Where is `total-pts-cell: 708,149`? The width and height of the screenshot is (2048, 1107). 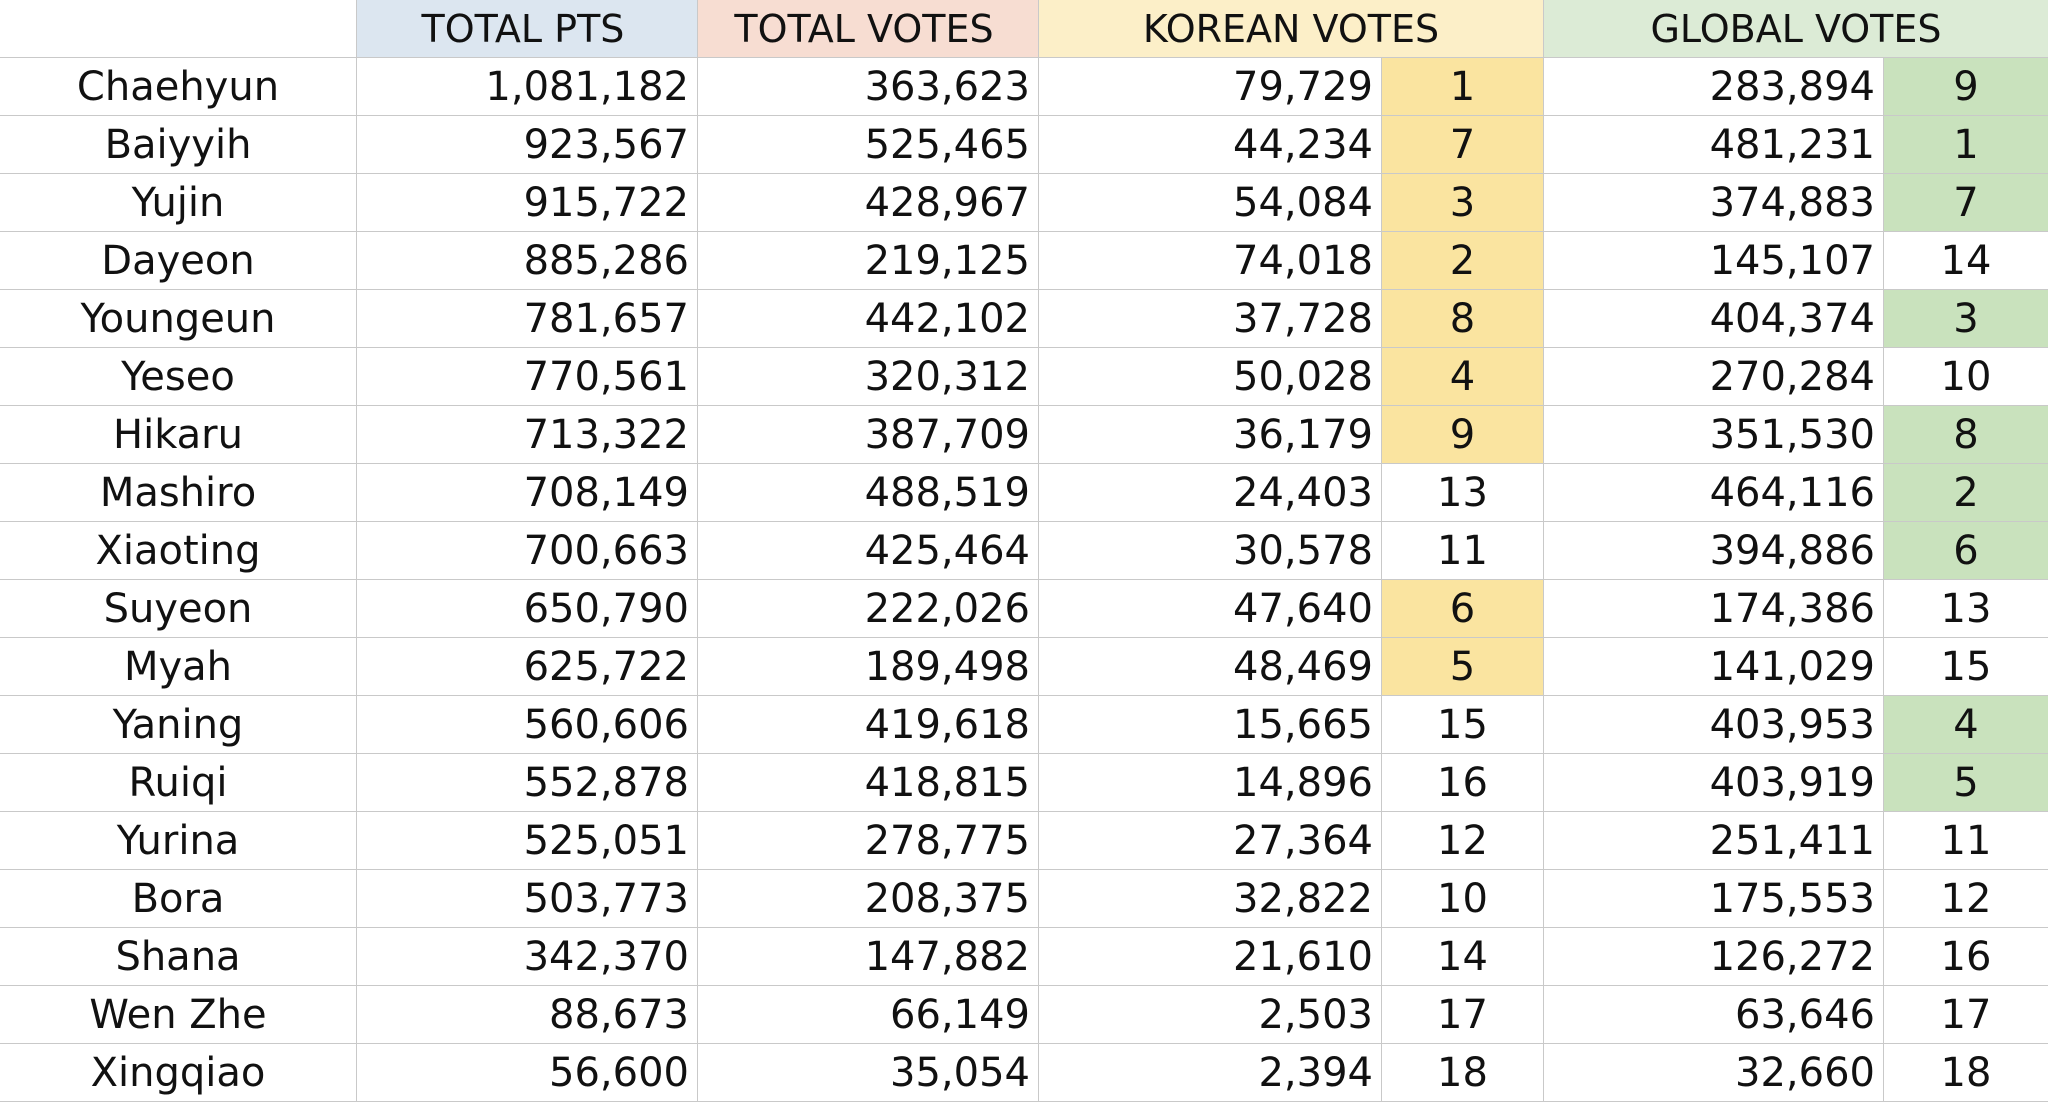 total-pts-cell: 708,149 is located at coordinates (527, 493).